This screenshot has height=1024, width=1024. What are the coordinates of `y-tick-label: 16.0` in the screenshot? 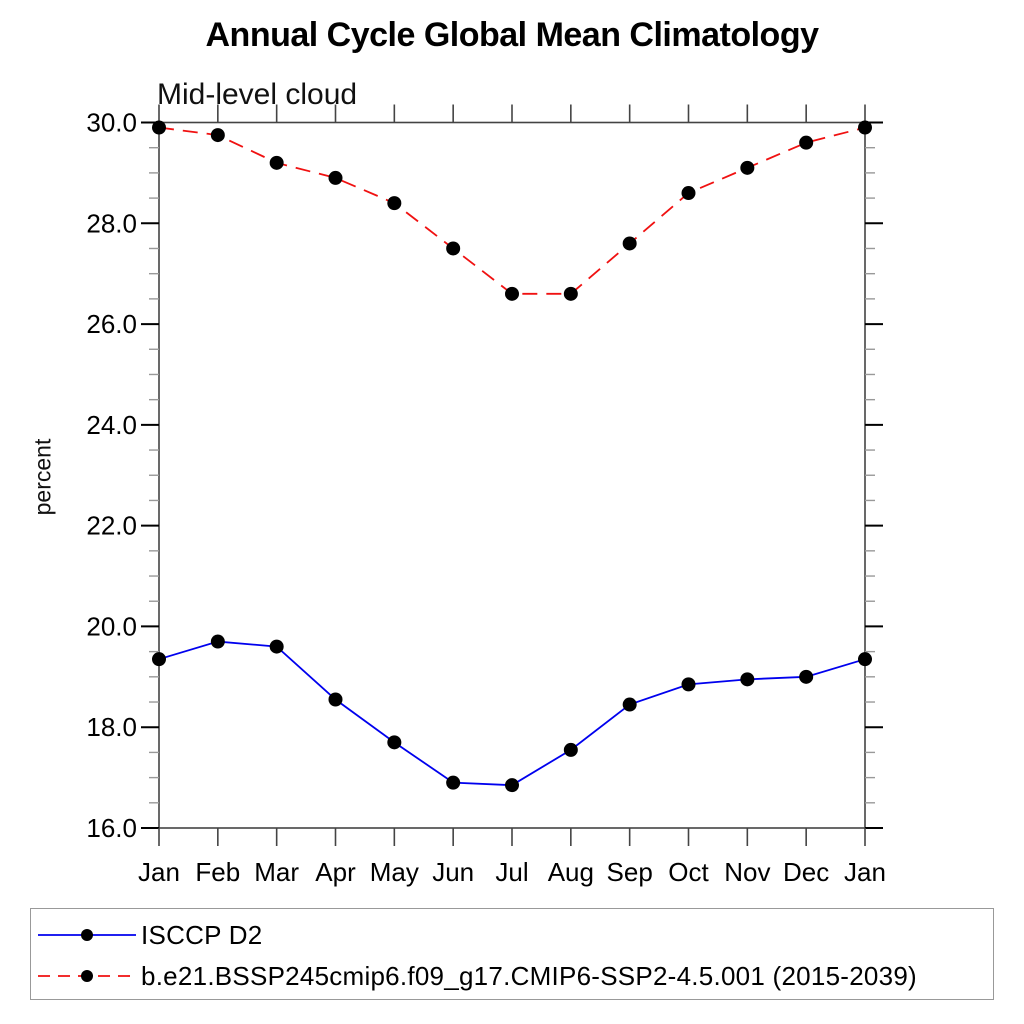 It's located at (111, 828).